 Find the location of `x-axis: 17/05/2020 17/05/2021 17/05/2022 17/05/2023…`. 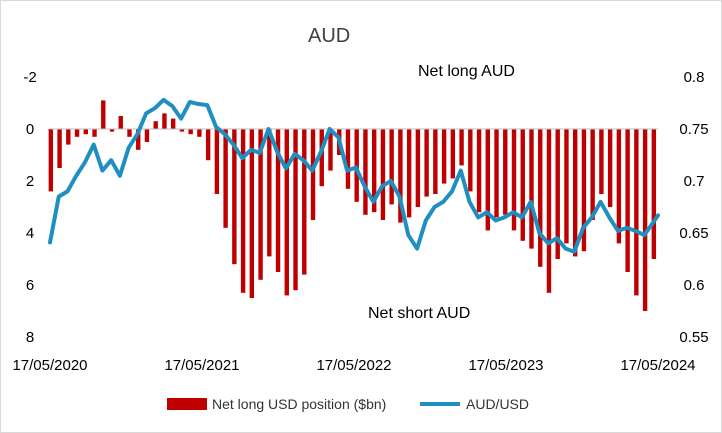

x-axis: 17/05/2020 17/05/2021 17/05/2022 17/05/2023… is located at coordinates (353, 365).